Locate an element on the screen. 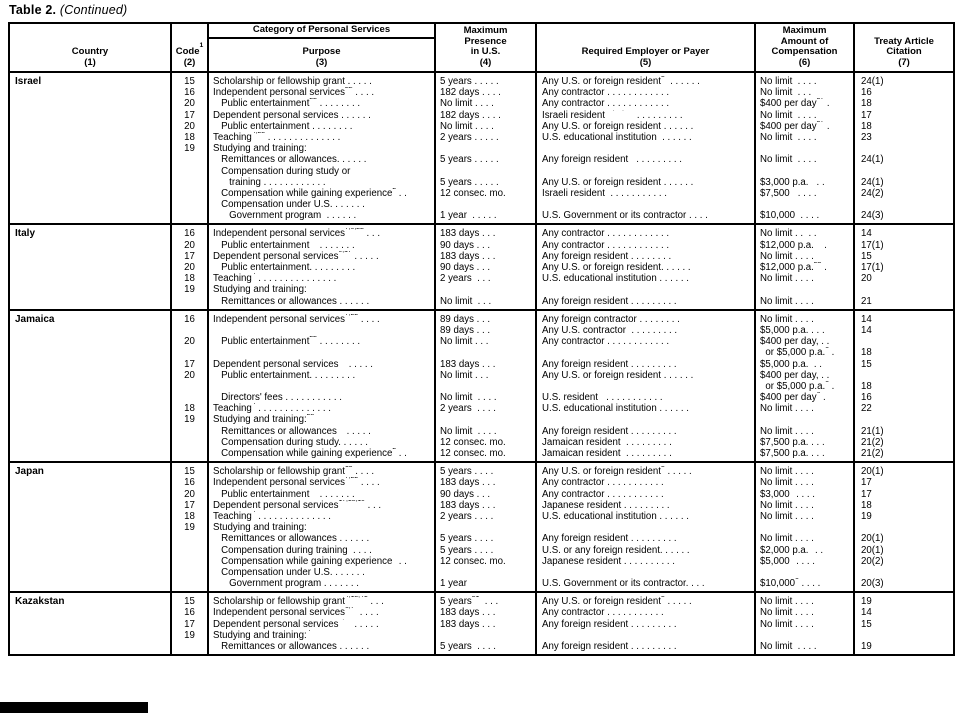 The width and height of the screenshot is (963, 721). footnote-sup: 7,22 is located at coordinates (351, 478).